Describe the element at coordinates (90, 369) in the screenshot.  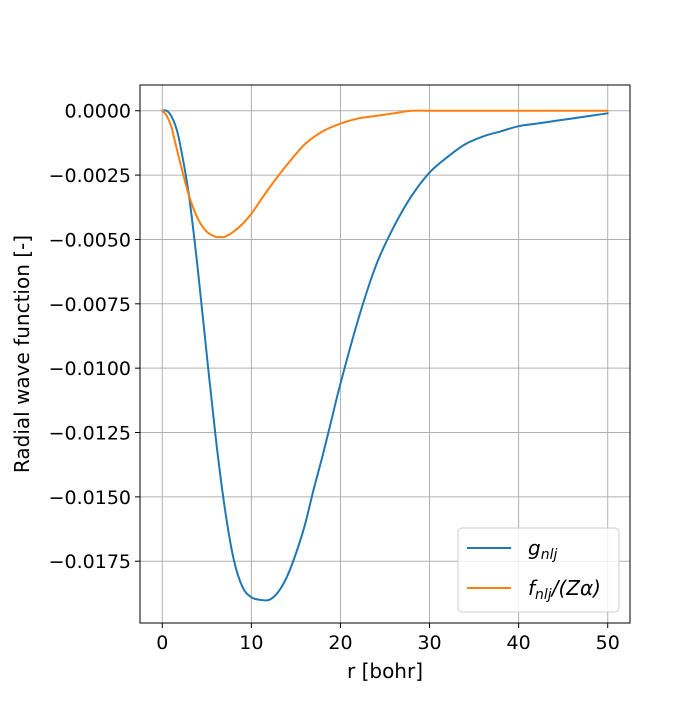
I see `y-tick-label: −0.0100` at that location.